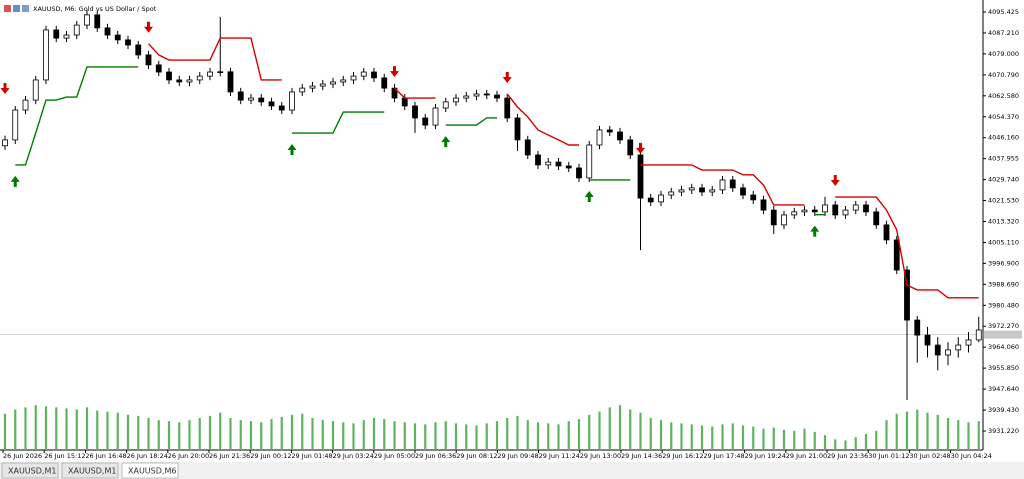  I want to click on x-tick-label: 29 Jun 03:24, so click(353, 456).